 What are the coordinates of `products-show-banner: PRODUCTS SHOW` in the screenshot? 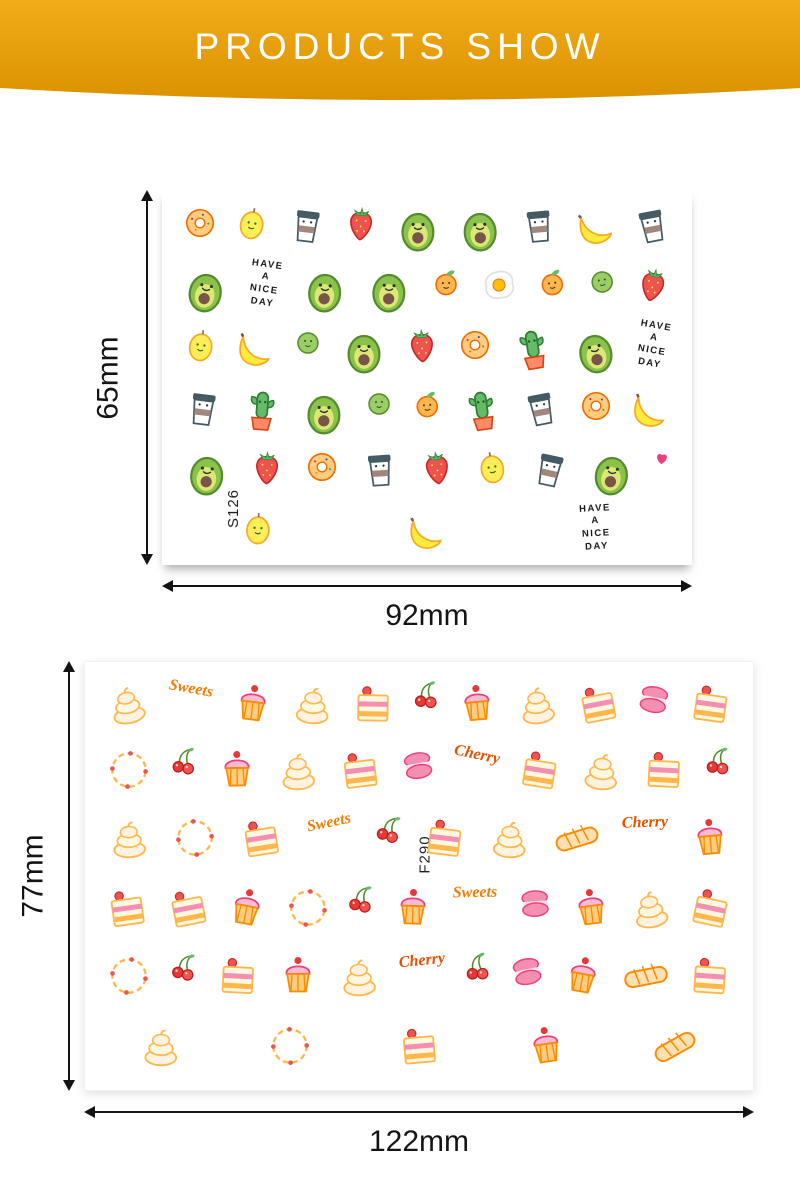 It's located at (400, 56).